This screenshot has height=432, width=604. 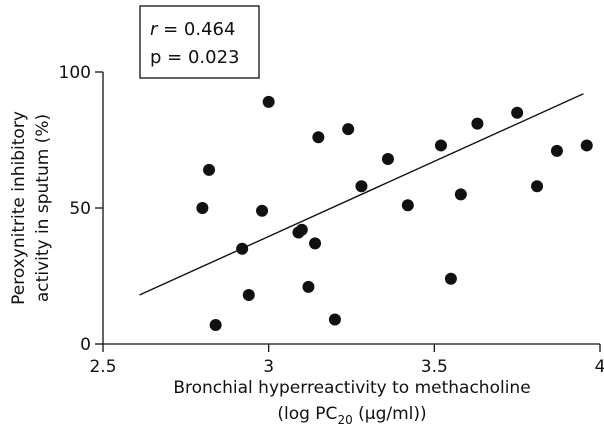 What do you see at coordinates (268, 367) in the screenshot?
I see `x-tick-label: 3` at bounding box center [268, 367].